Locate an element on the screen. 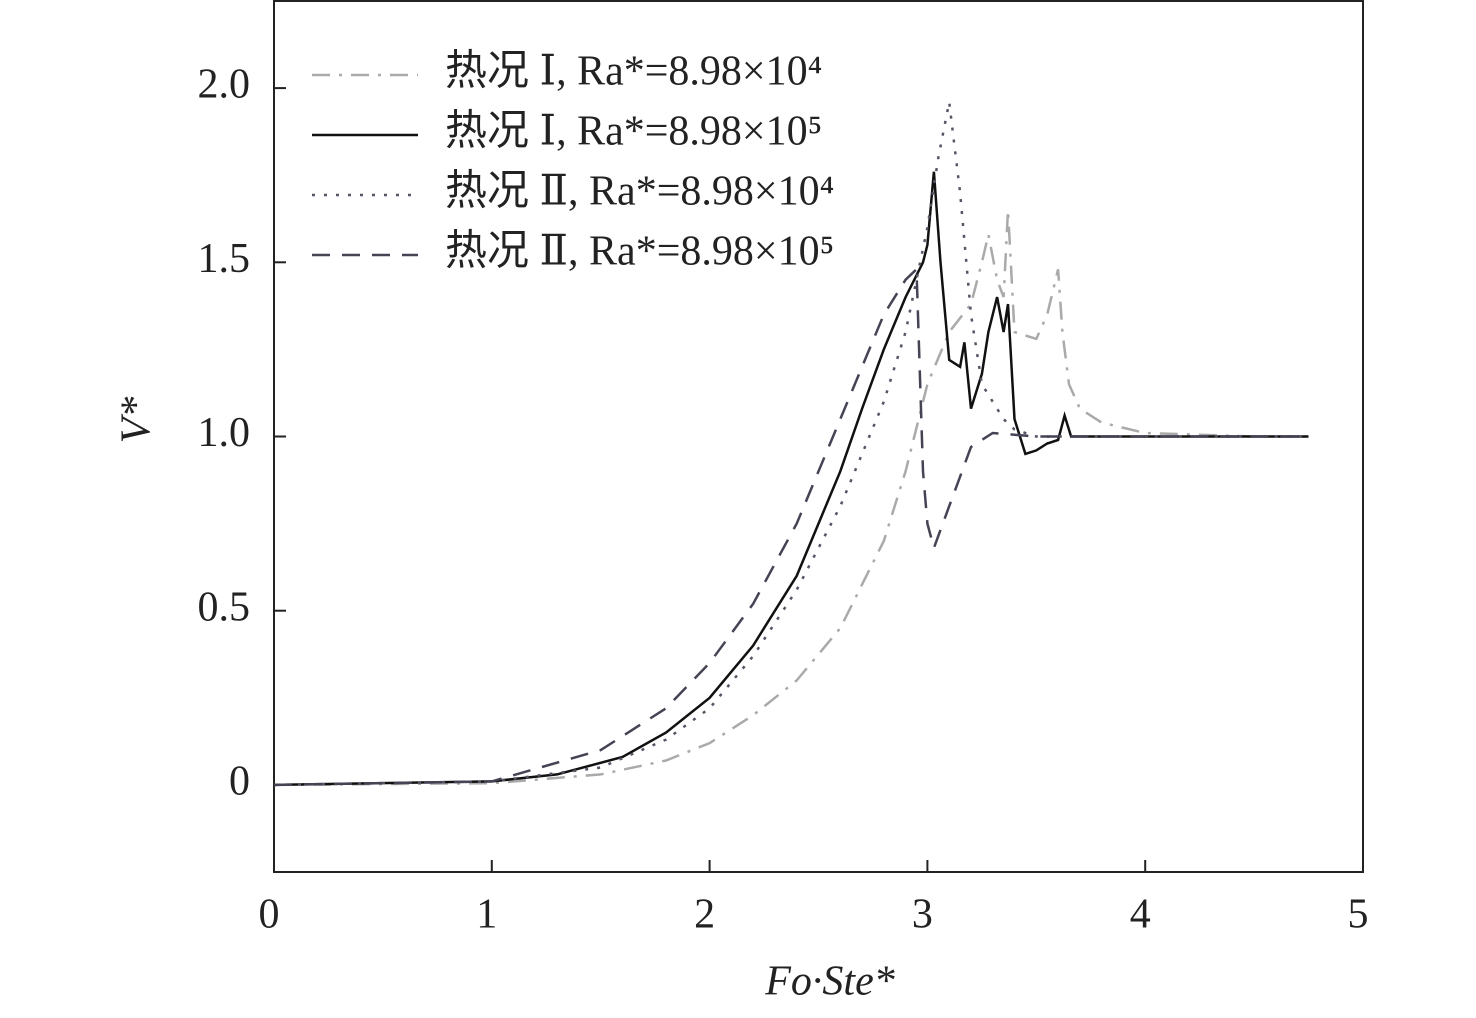 This screenshot has width=1476, height=1018. x-tick-label: 1 is located at coordinates (486, 915).